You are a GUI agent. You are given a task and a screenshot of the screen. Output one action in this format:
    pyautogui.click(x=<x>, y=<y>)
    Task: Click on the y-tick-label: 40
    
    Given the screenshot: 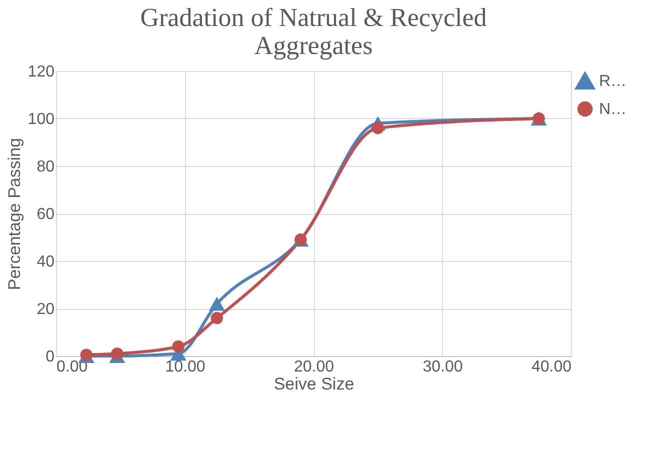 What is the action you would take?
    pyautogui.click(x=45, y=262)
    